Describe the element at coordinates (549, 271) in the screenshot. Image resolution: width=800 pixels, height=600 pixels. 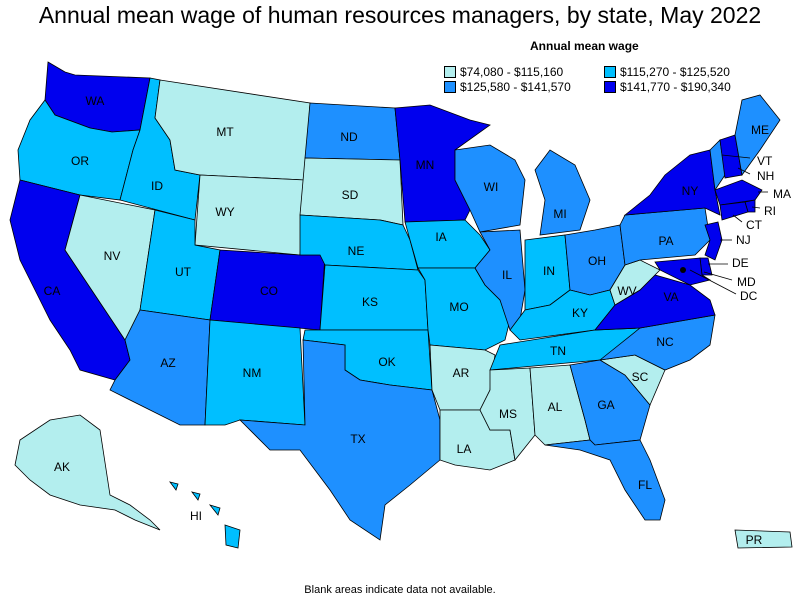
I see `state-label-in: IN` at that location.